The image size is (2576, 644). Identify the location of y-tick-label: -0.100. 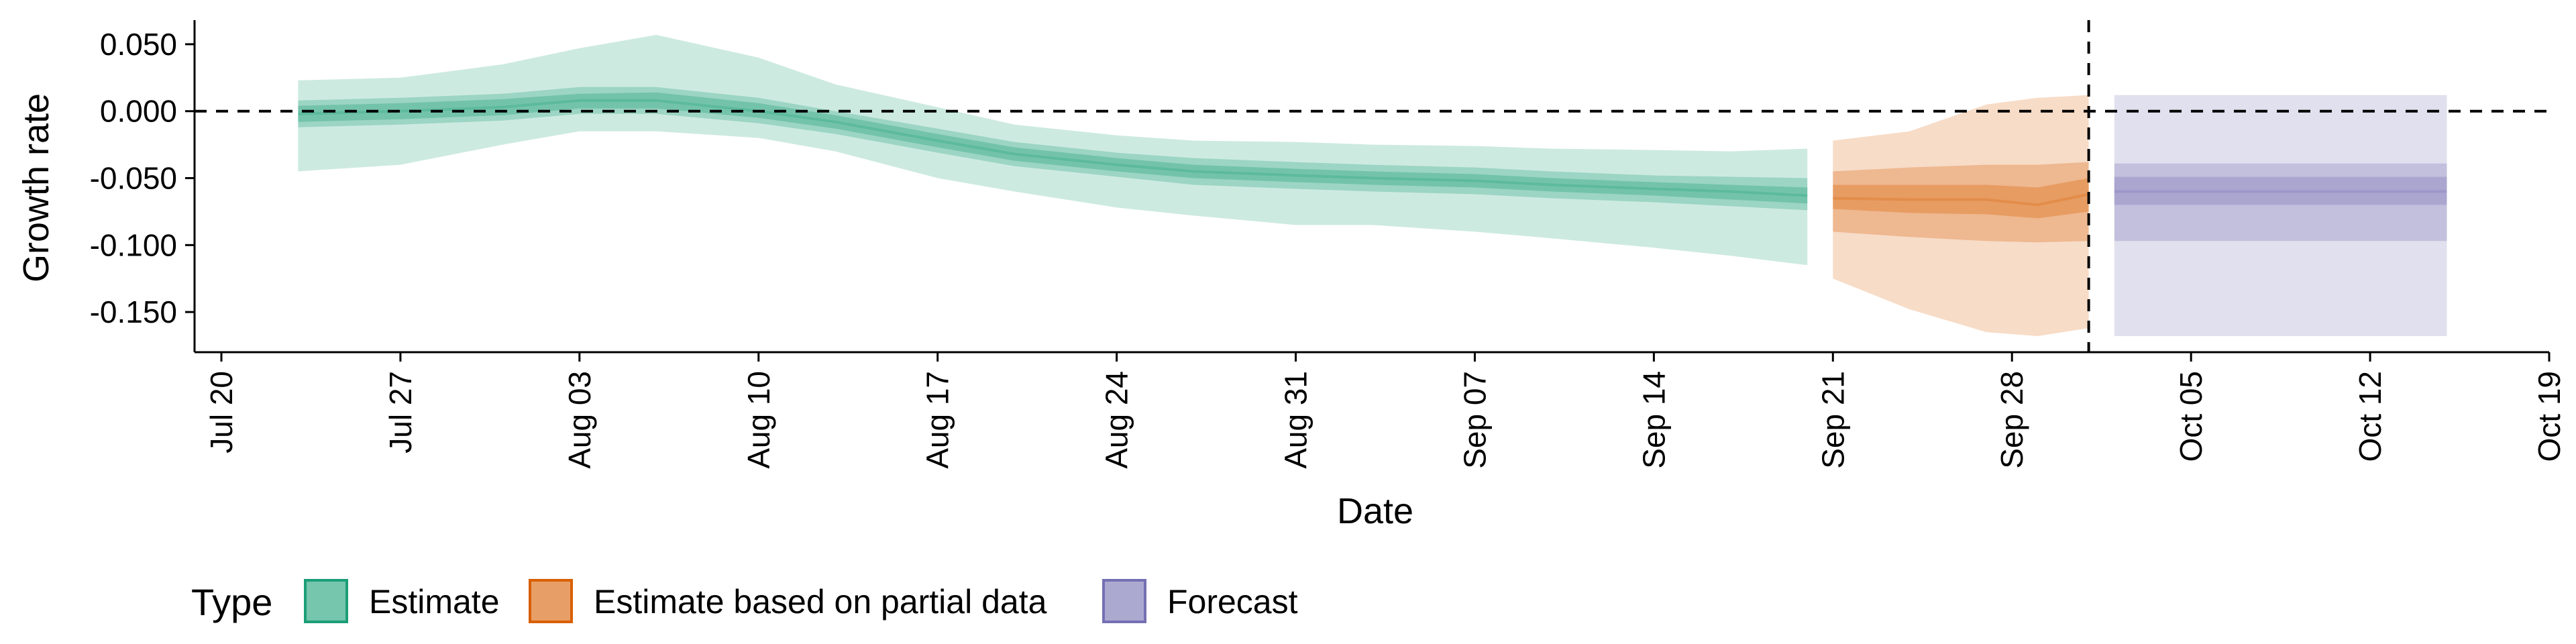
(133, 244).